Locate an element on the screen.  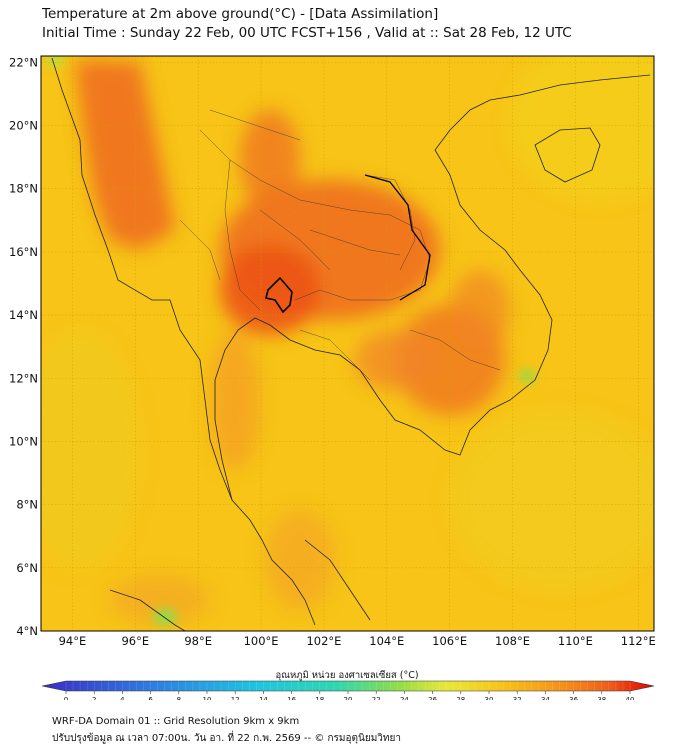
colorbar-tick-label: 28 is located at coordinates (460, 698).